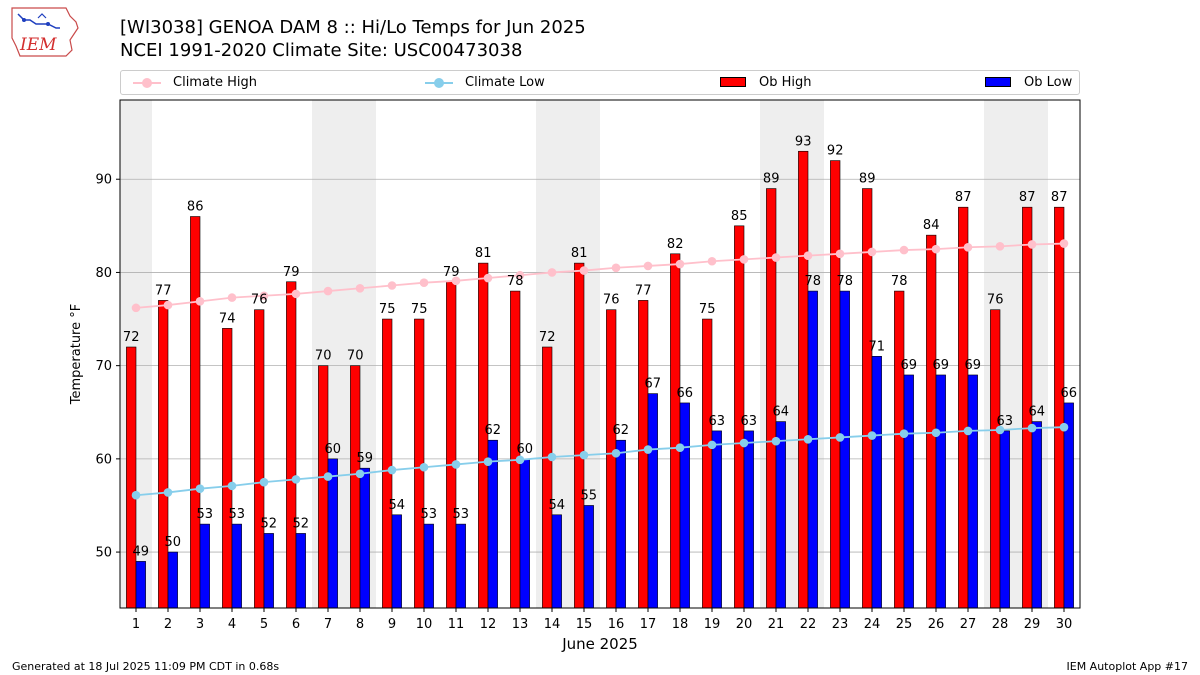 This screenshot has height=675, width=1200. I want to click on ob-low-label-6: 52, so click(301, 523).